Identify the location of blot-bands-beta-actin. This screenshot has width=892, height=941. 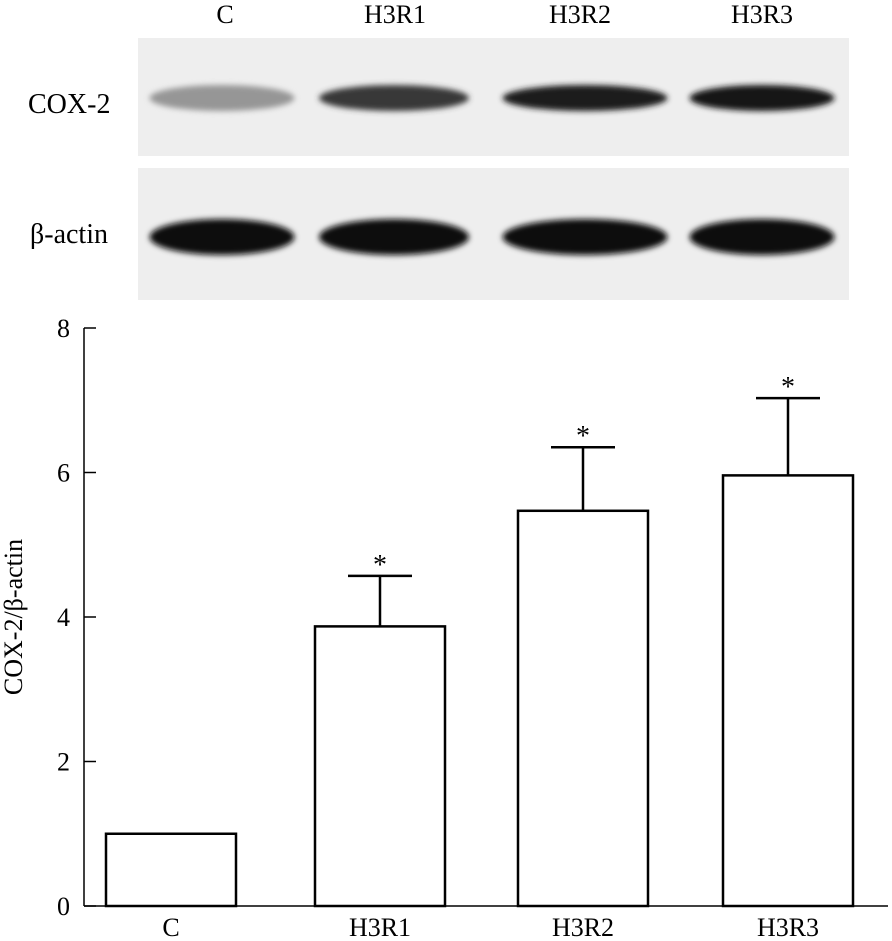
(492, 237).